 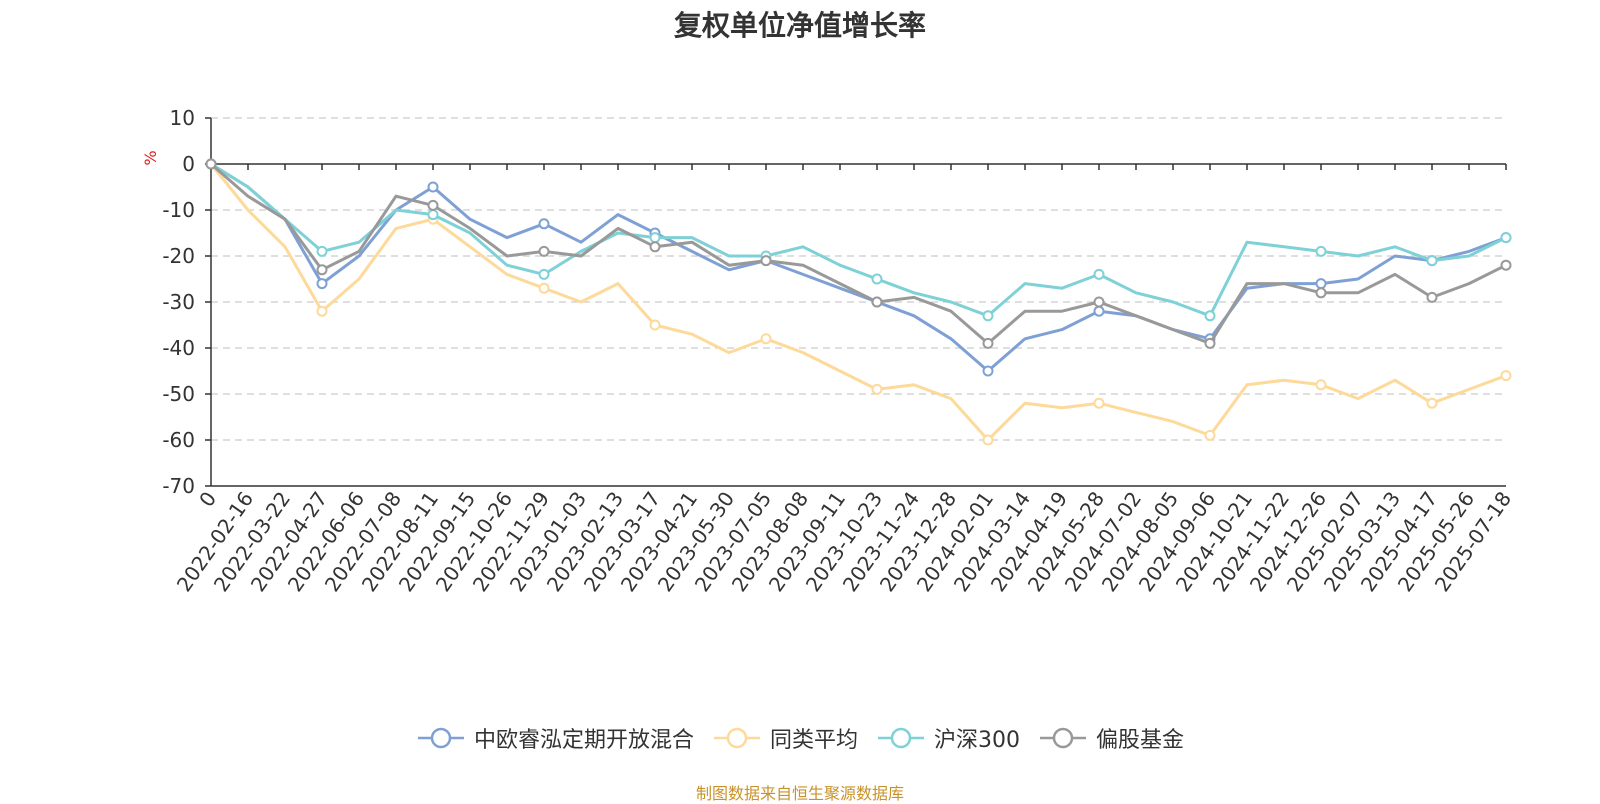 I want to click on y-tick-label: -60, so click(x=178, y=440).